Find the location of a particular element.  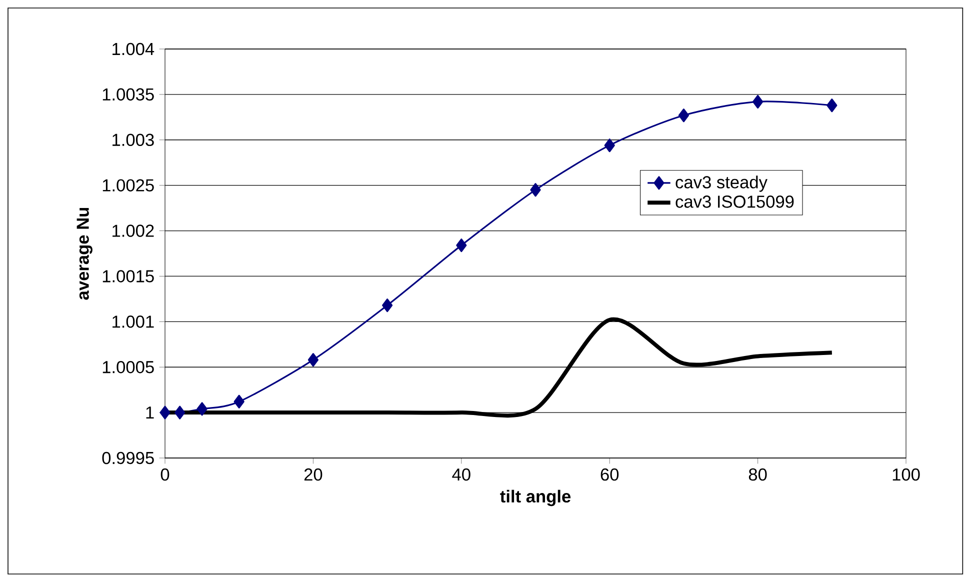

y-tick-label: 1.001 is located at coordinates (133, 322).